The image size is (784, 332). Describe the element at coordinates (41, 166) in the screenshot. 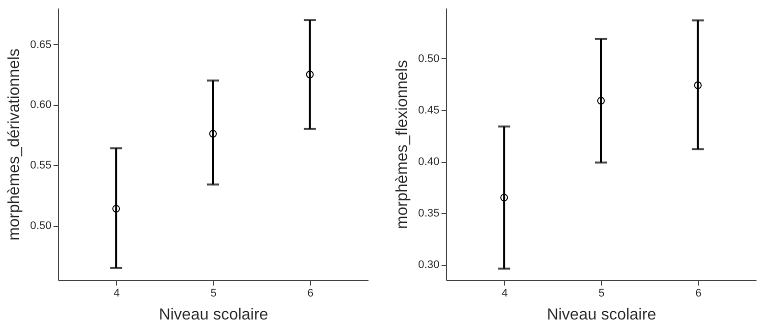

I see `y-tick-label: 0.55` at that location.